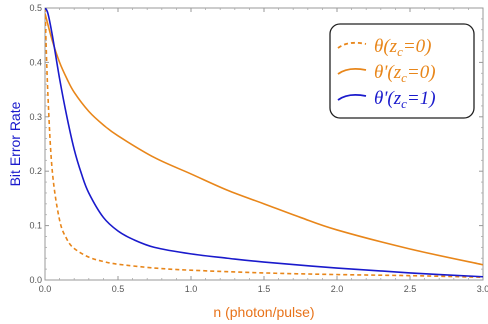 The height and width of the screenshot is (324, 488). What do you see at coordinates (118, 289) in the screenshot?
I see `x-tick-label: 0.5` at bounding box center [118, 289].